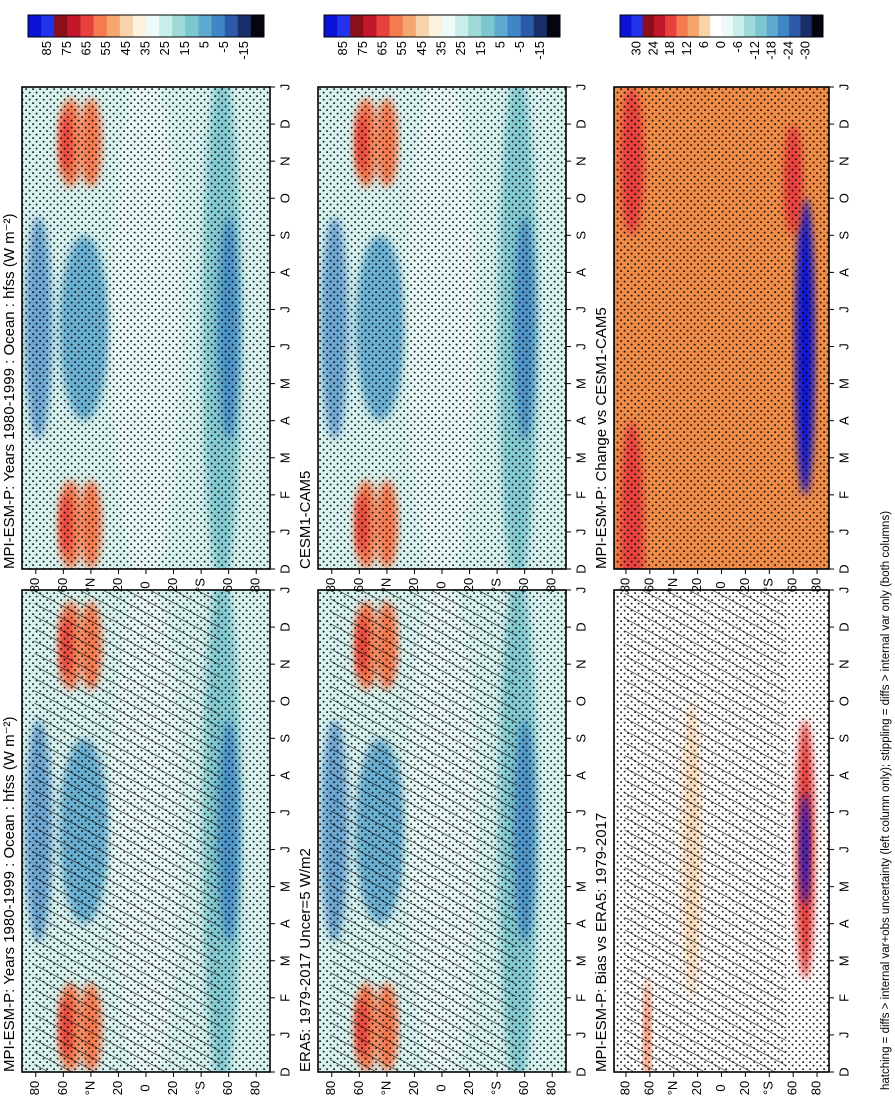  I want to click on colorbar-tick-label: 6, so click(703, 44).